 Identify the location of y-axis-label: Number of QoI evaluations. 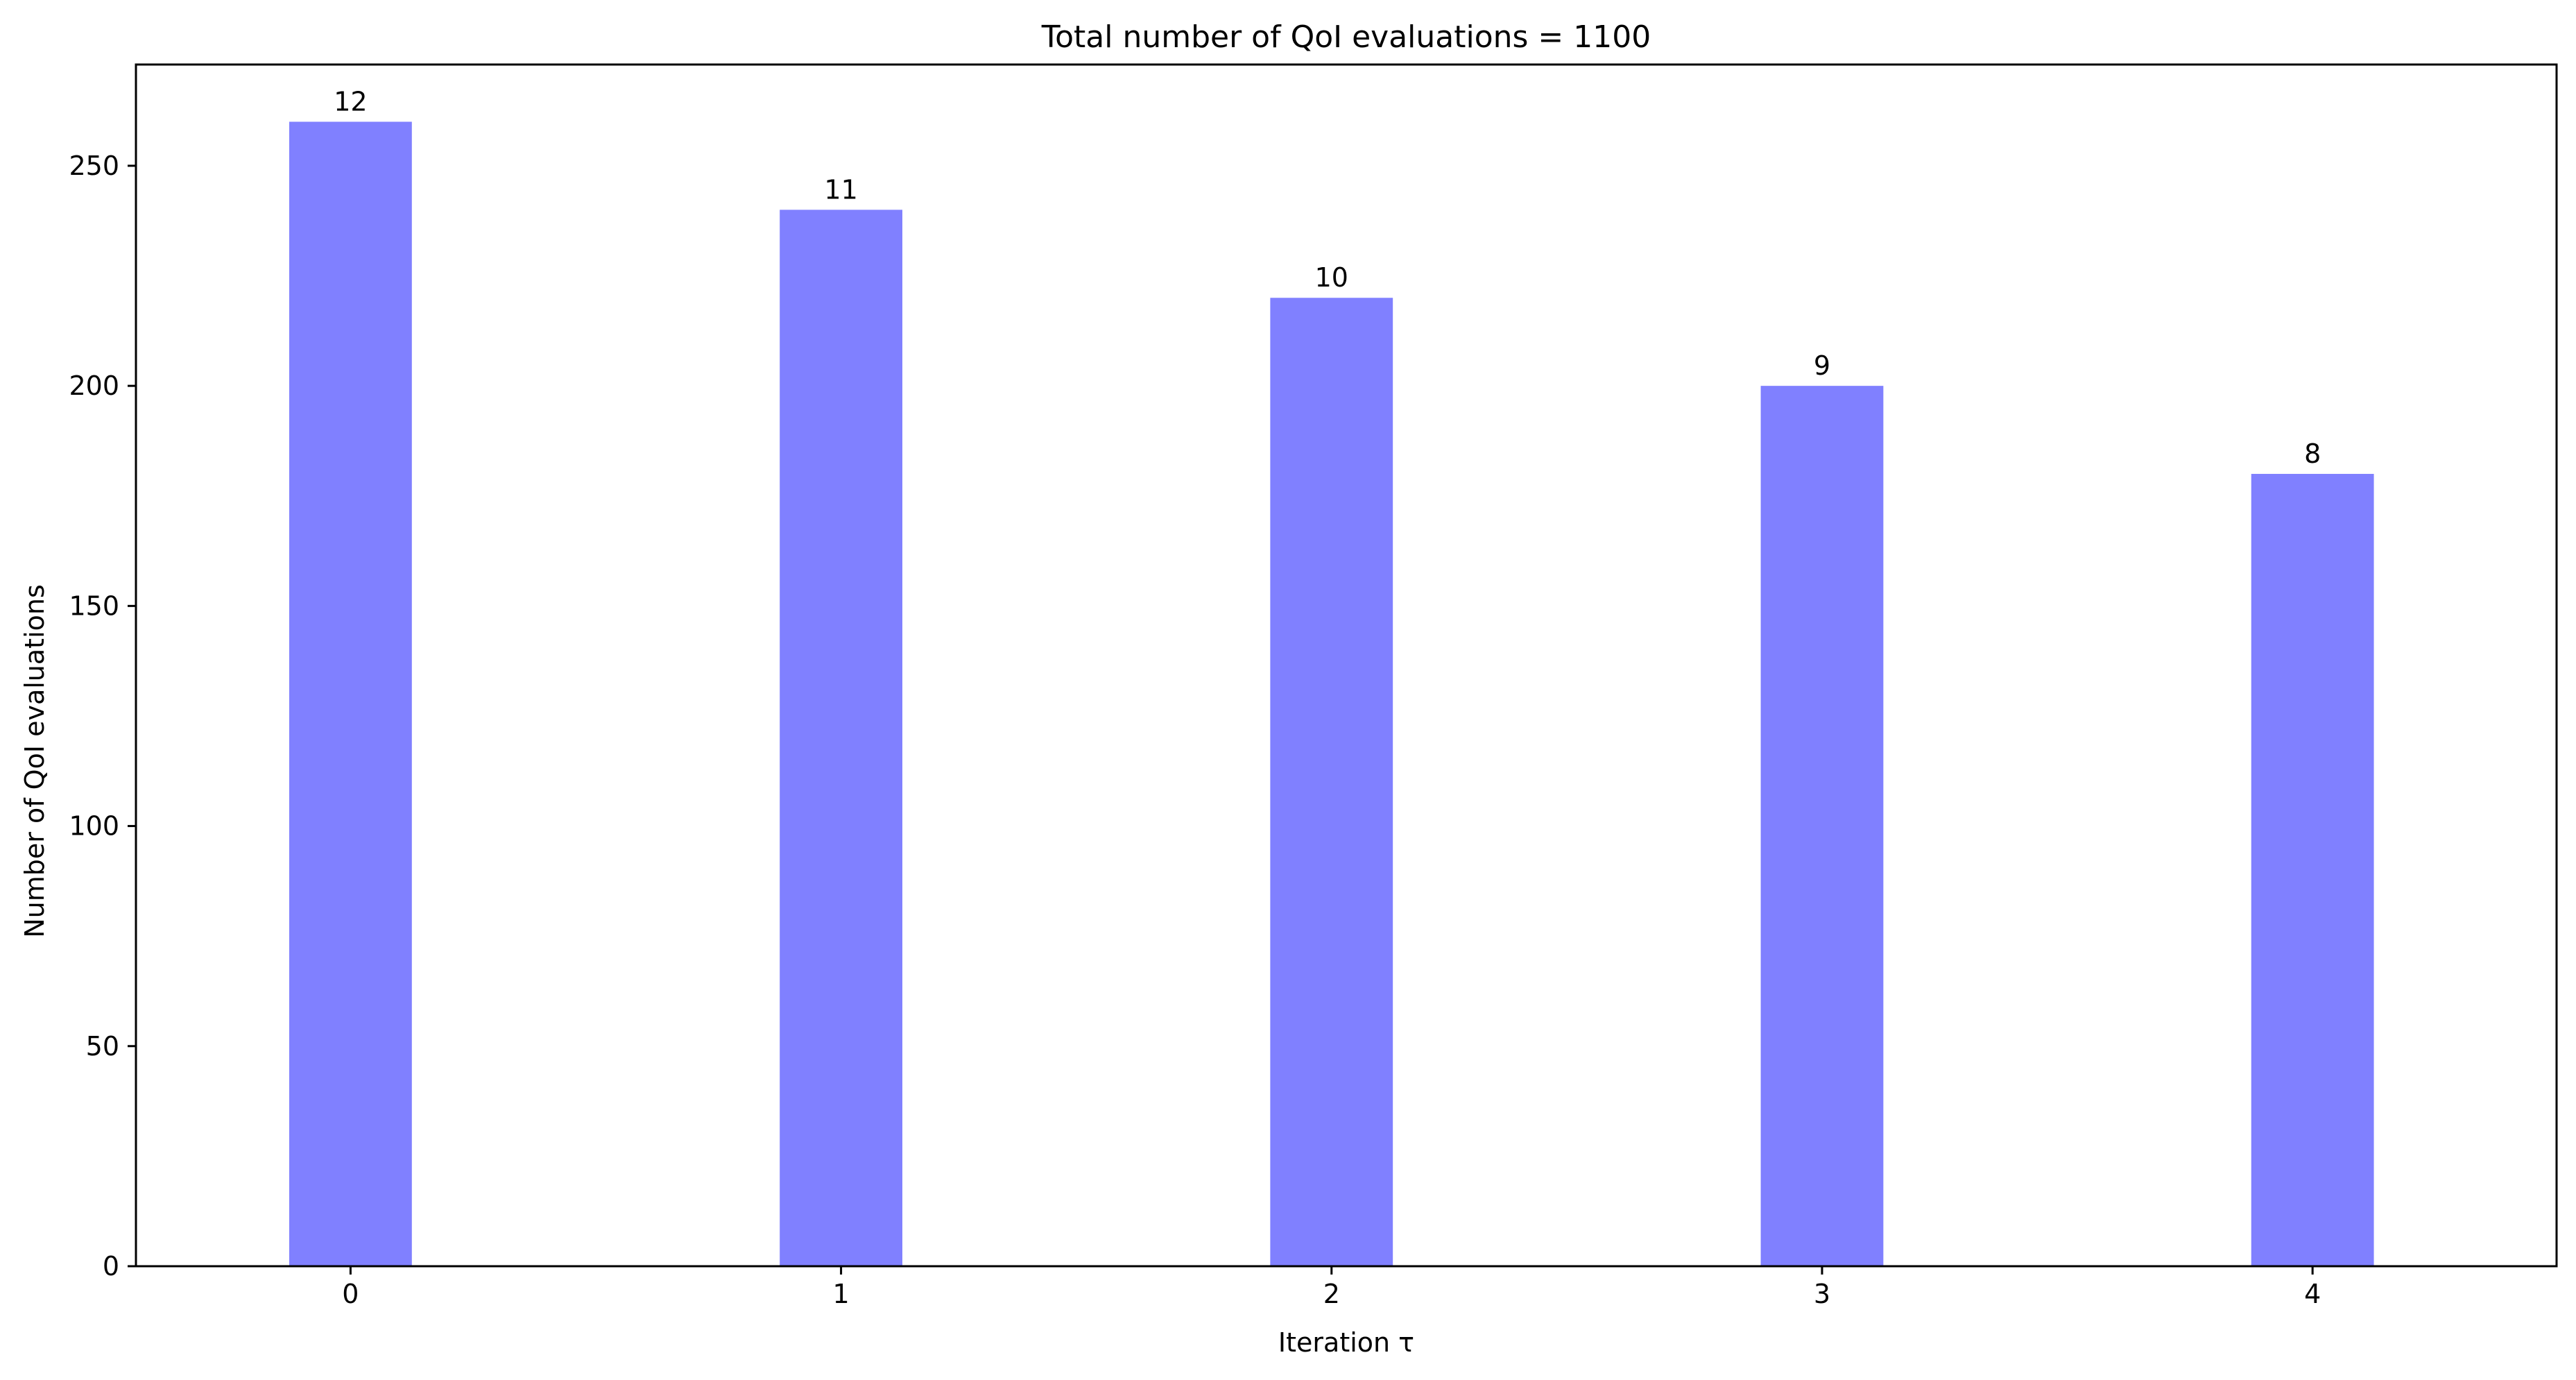
(34, 761).